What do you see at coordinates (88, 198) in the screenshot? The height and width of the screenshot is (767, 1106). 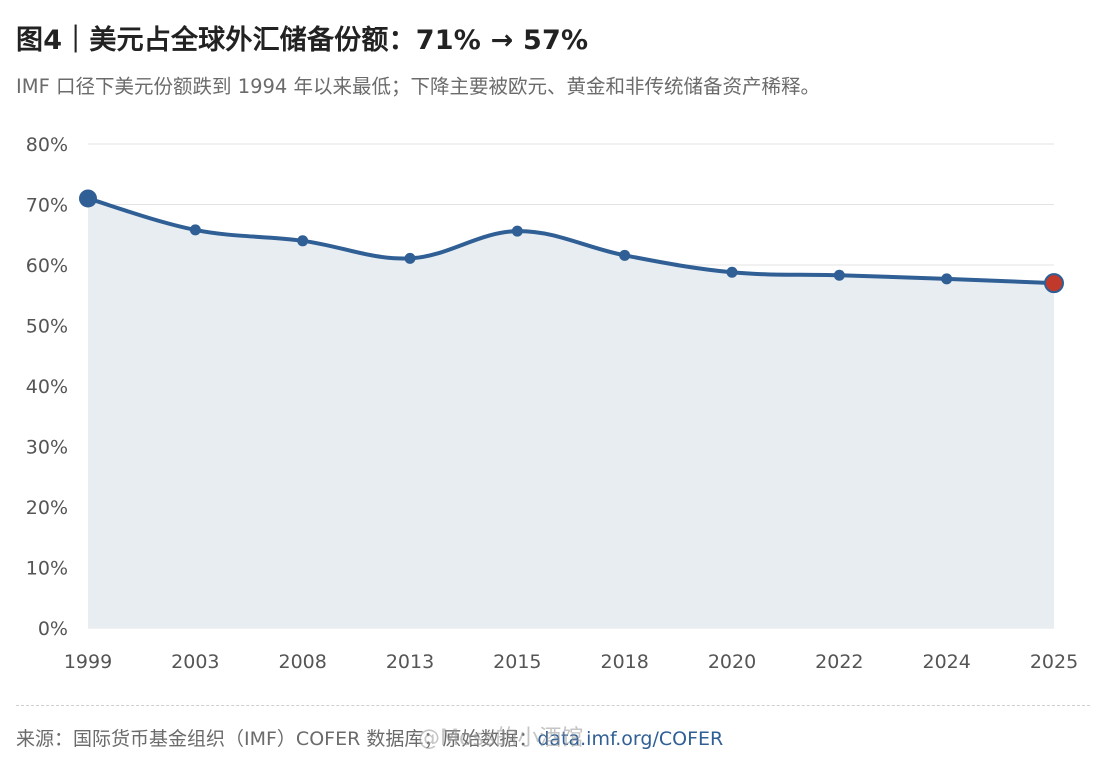 I see `data-point-first` at bounding box center [88, 198].